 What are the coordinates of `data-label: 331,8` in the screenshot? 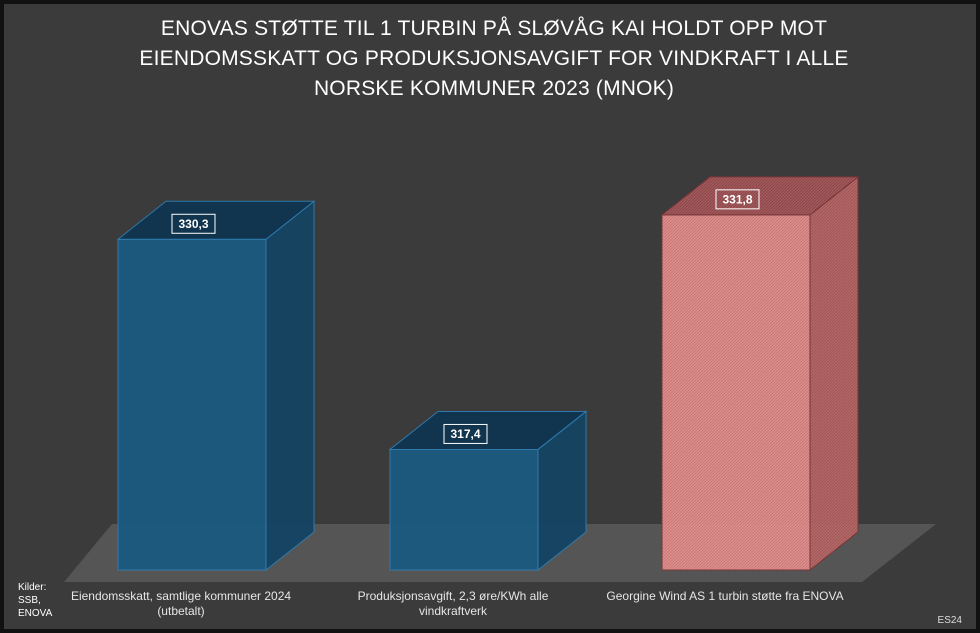 It's located at (737, 199).